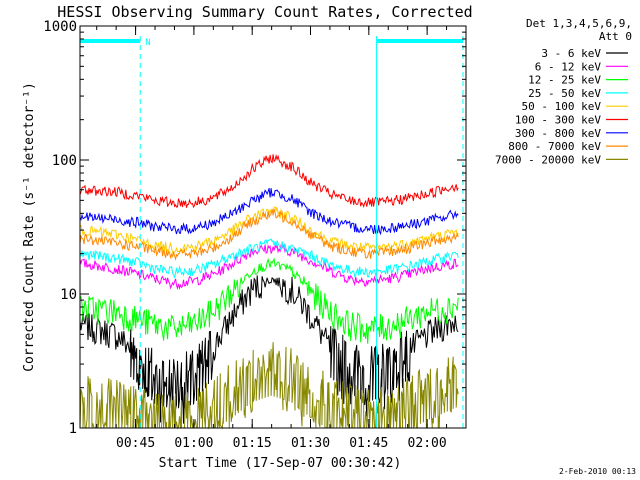 The height and width of the screenshot is (480, 640). I want to click on legend-entry-label: 100 - 300 keV, so click(558, 120).